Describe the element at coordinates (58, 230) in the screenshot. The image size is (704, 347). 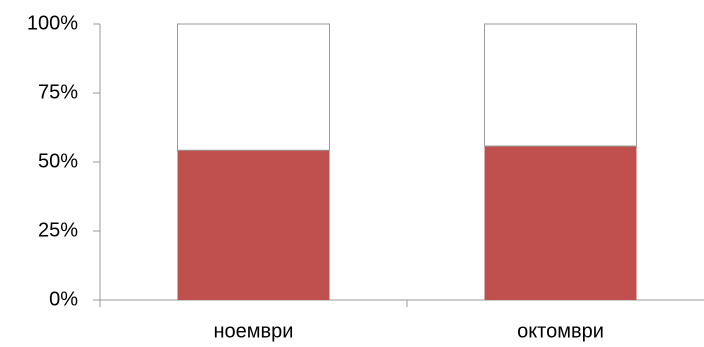
I see `y-tick-label: 25%` at that location.